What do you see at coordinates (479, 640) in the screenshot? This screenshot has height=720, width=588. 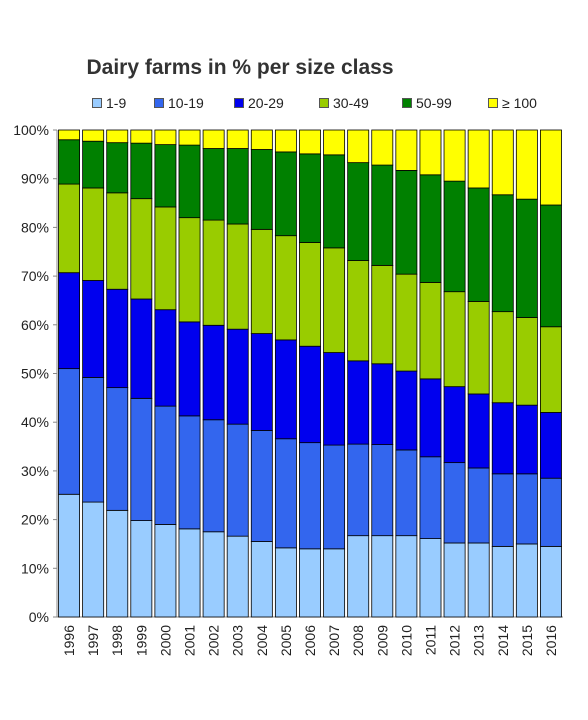 I see `x-tick-label: 2013` at bounding box center [479, 640].